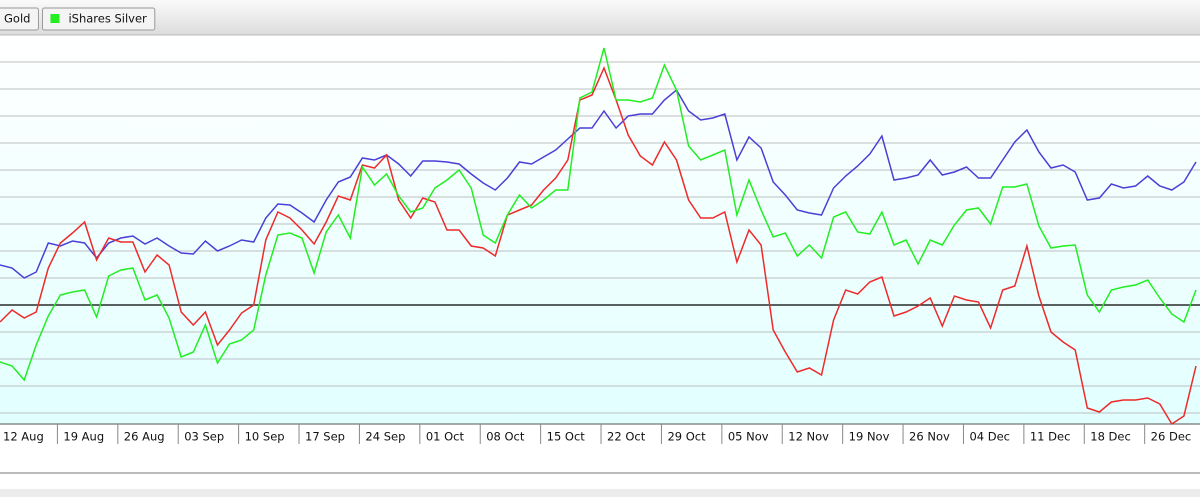 This screenshot has width=1200, height=501. What do you see at coordinates (204, 437) in the screenshot?
I see `x-tick-label: 03 Sep` at bounding box center [204, 437].